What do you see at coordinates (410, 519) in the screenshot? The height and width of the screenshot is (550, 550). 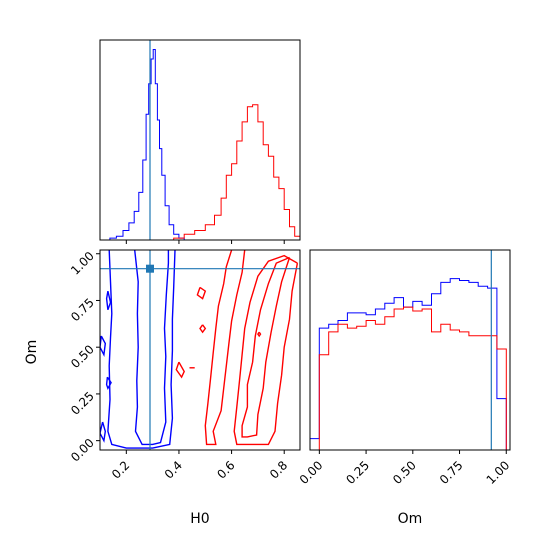 I see `x-axis-label-om: Om` at bounding box center [410, 519].